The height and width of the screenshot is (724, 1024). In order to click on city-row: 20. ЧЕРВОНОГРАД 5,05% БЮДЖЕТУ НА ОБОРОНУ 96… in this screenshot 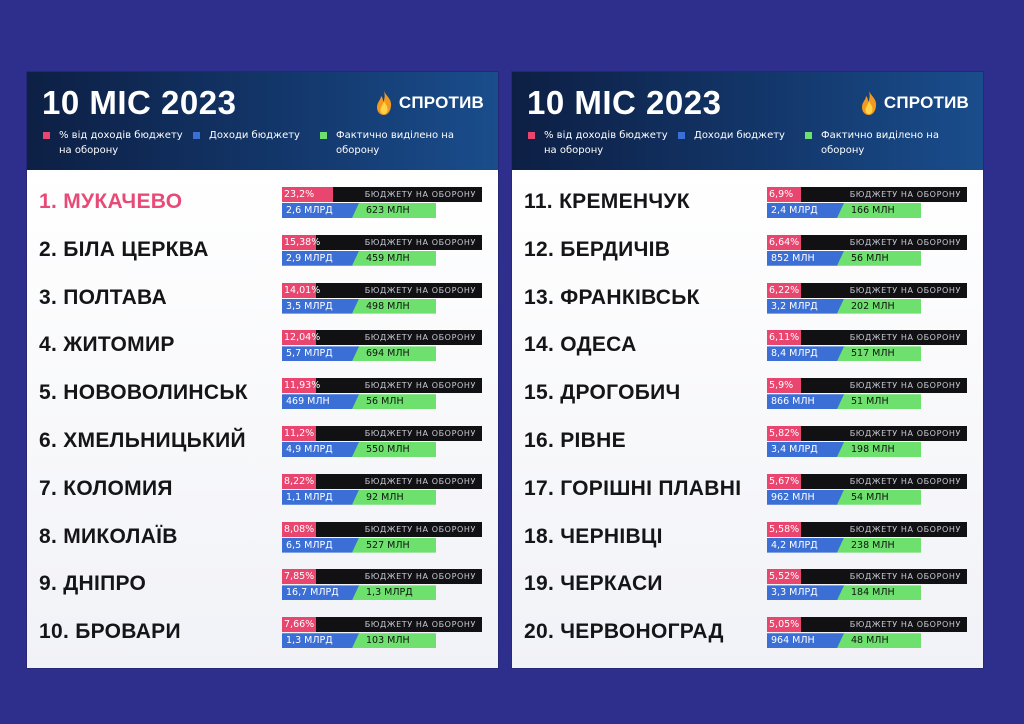, I will do `click(747, 636)`.